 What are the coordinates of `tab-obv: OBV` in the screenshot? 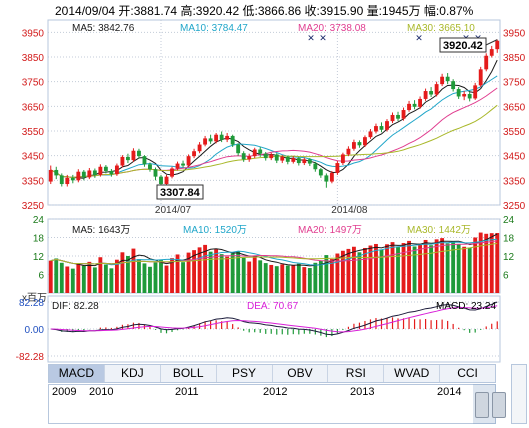 It's located at (301, 373).